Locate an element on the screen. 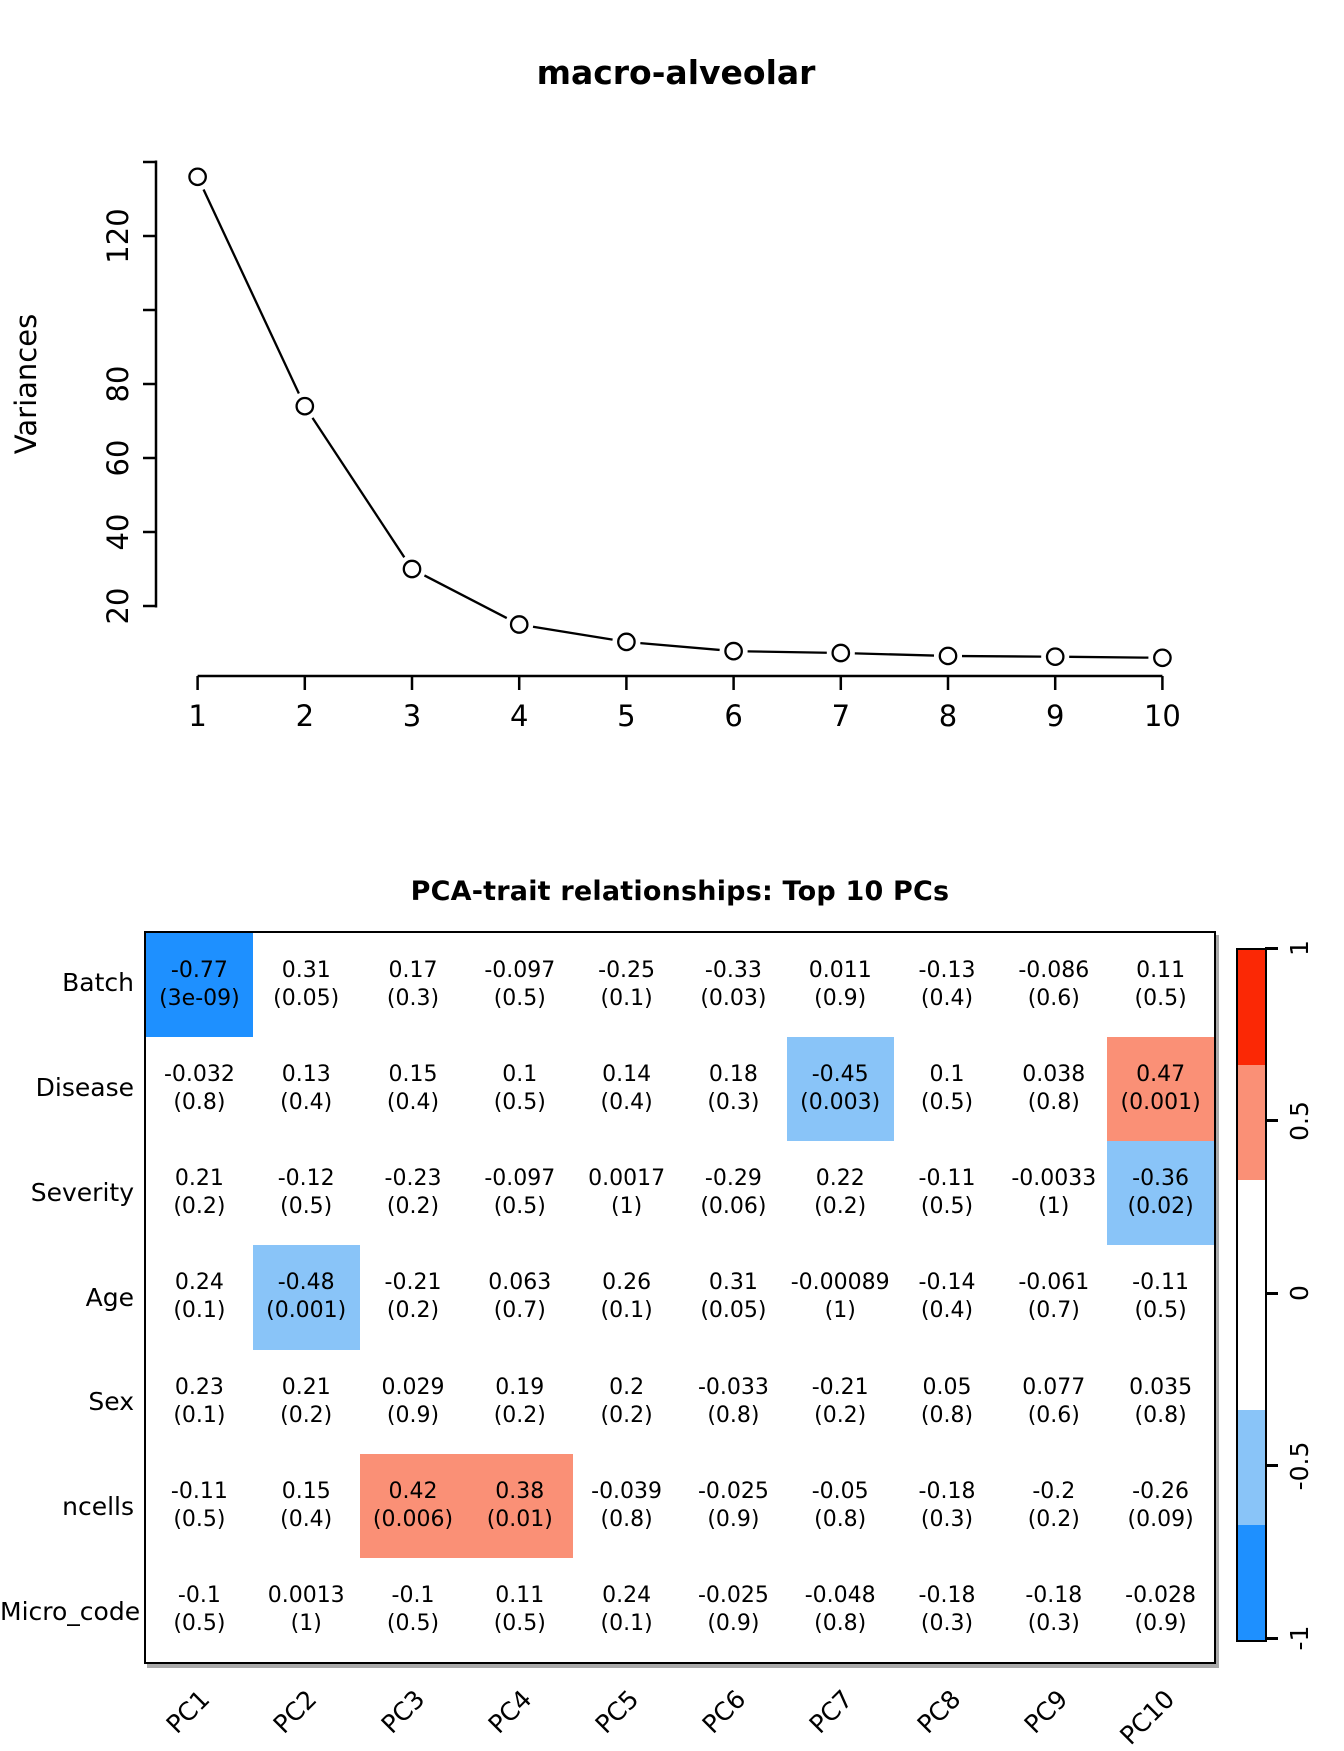 The width and height of the screenshot is (1344, 1751). column-label-pc9: PC9 is located at coordinates (1046, 1712).